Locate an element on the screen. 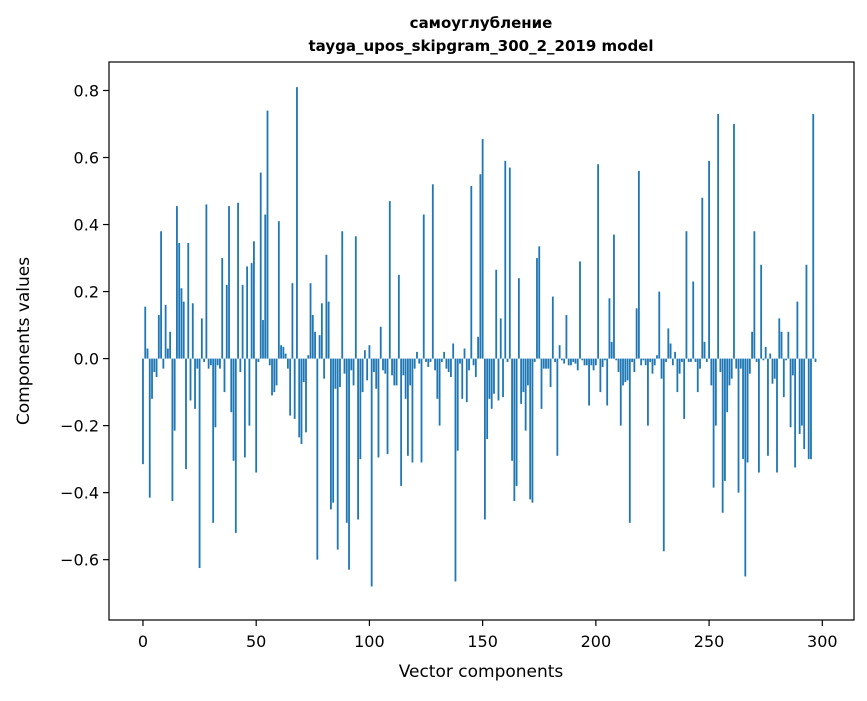  chart-subtitle: tayga_upos_skipgram_300_2_2019 model is located at coordinates (481, 46).